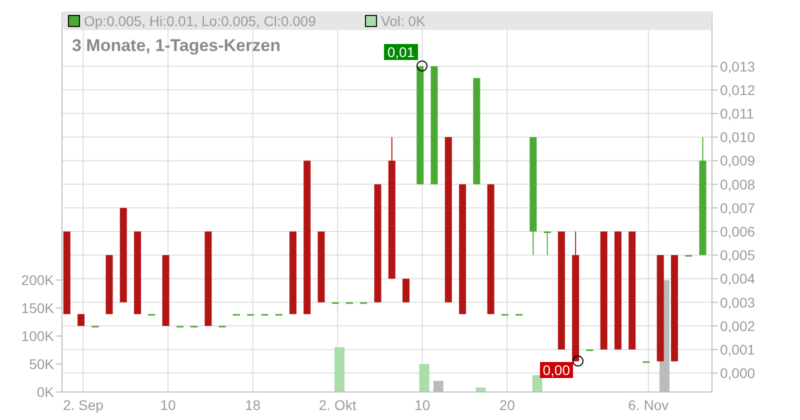  Describe the element at coordinates (337, 404) in the screenshot. I see `x-tick-label: 2. Okt` at that location.